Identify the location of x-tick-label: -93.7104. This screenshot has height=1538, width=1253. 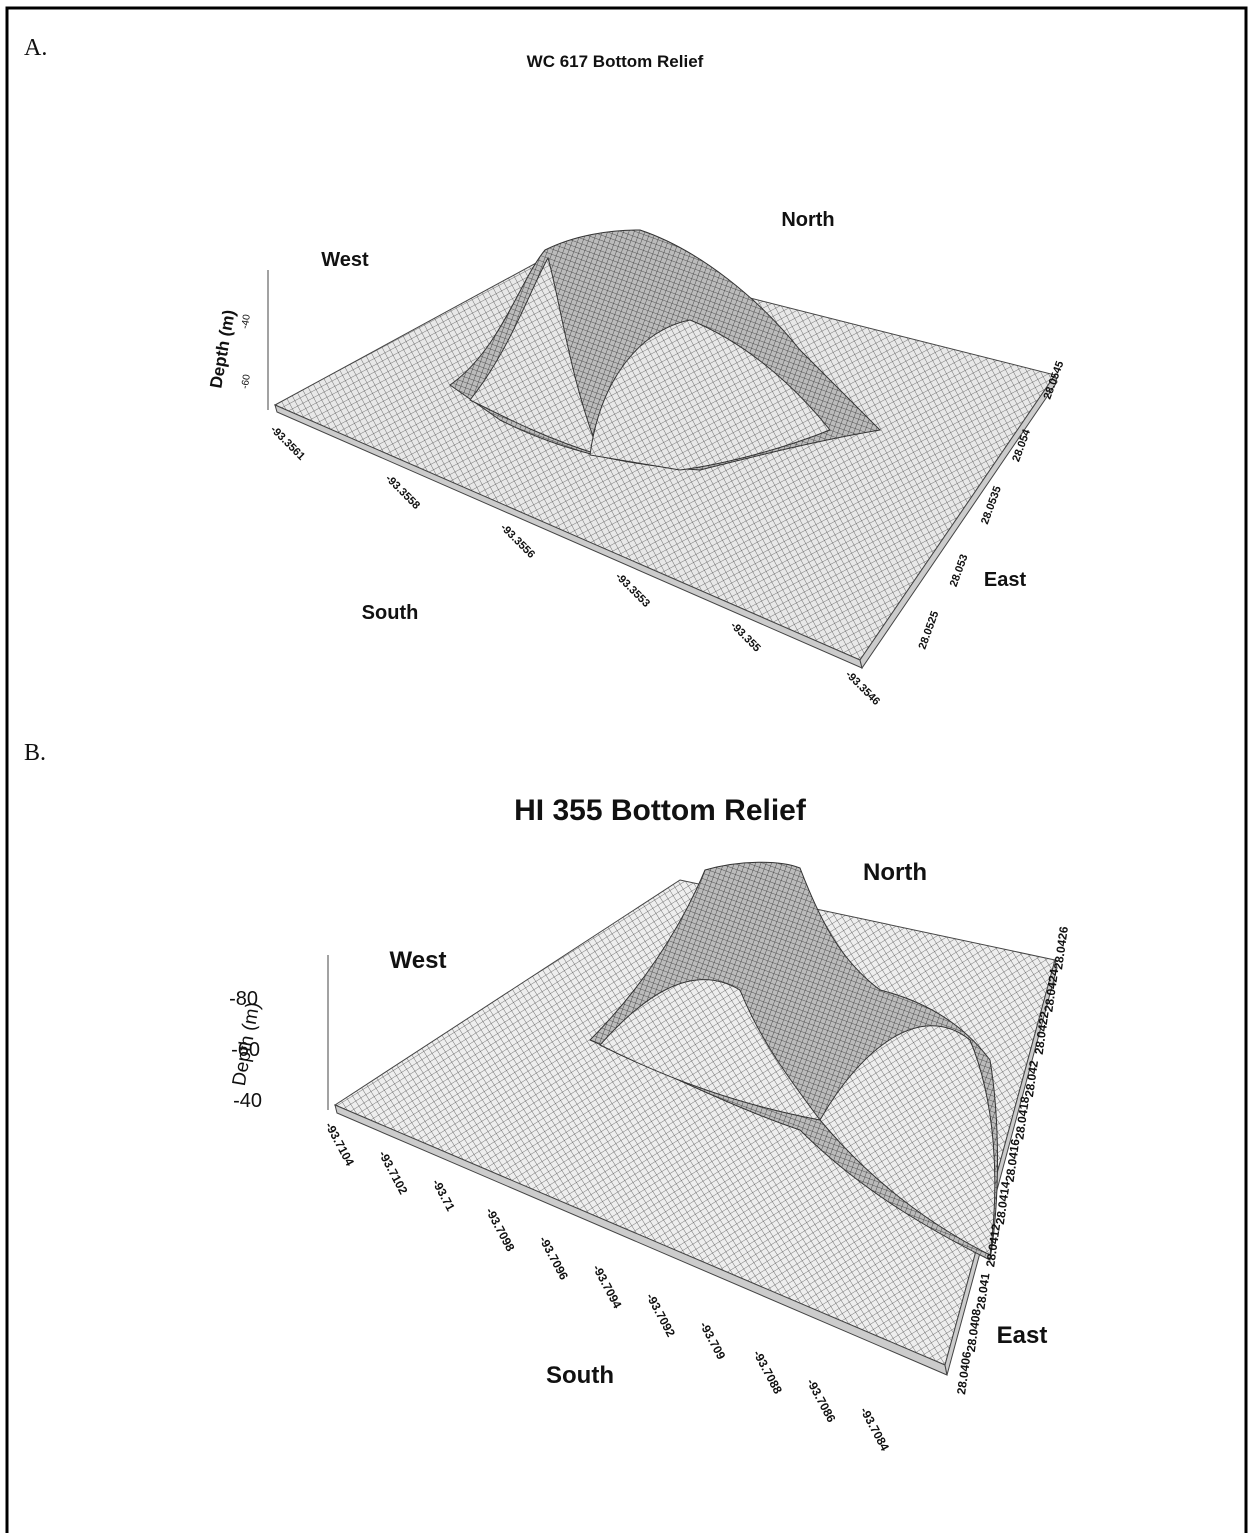
(339, 1144).